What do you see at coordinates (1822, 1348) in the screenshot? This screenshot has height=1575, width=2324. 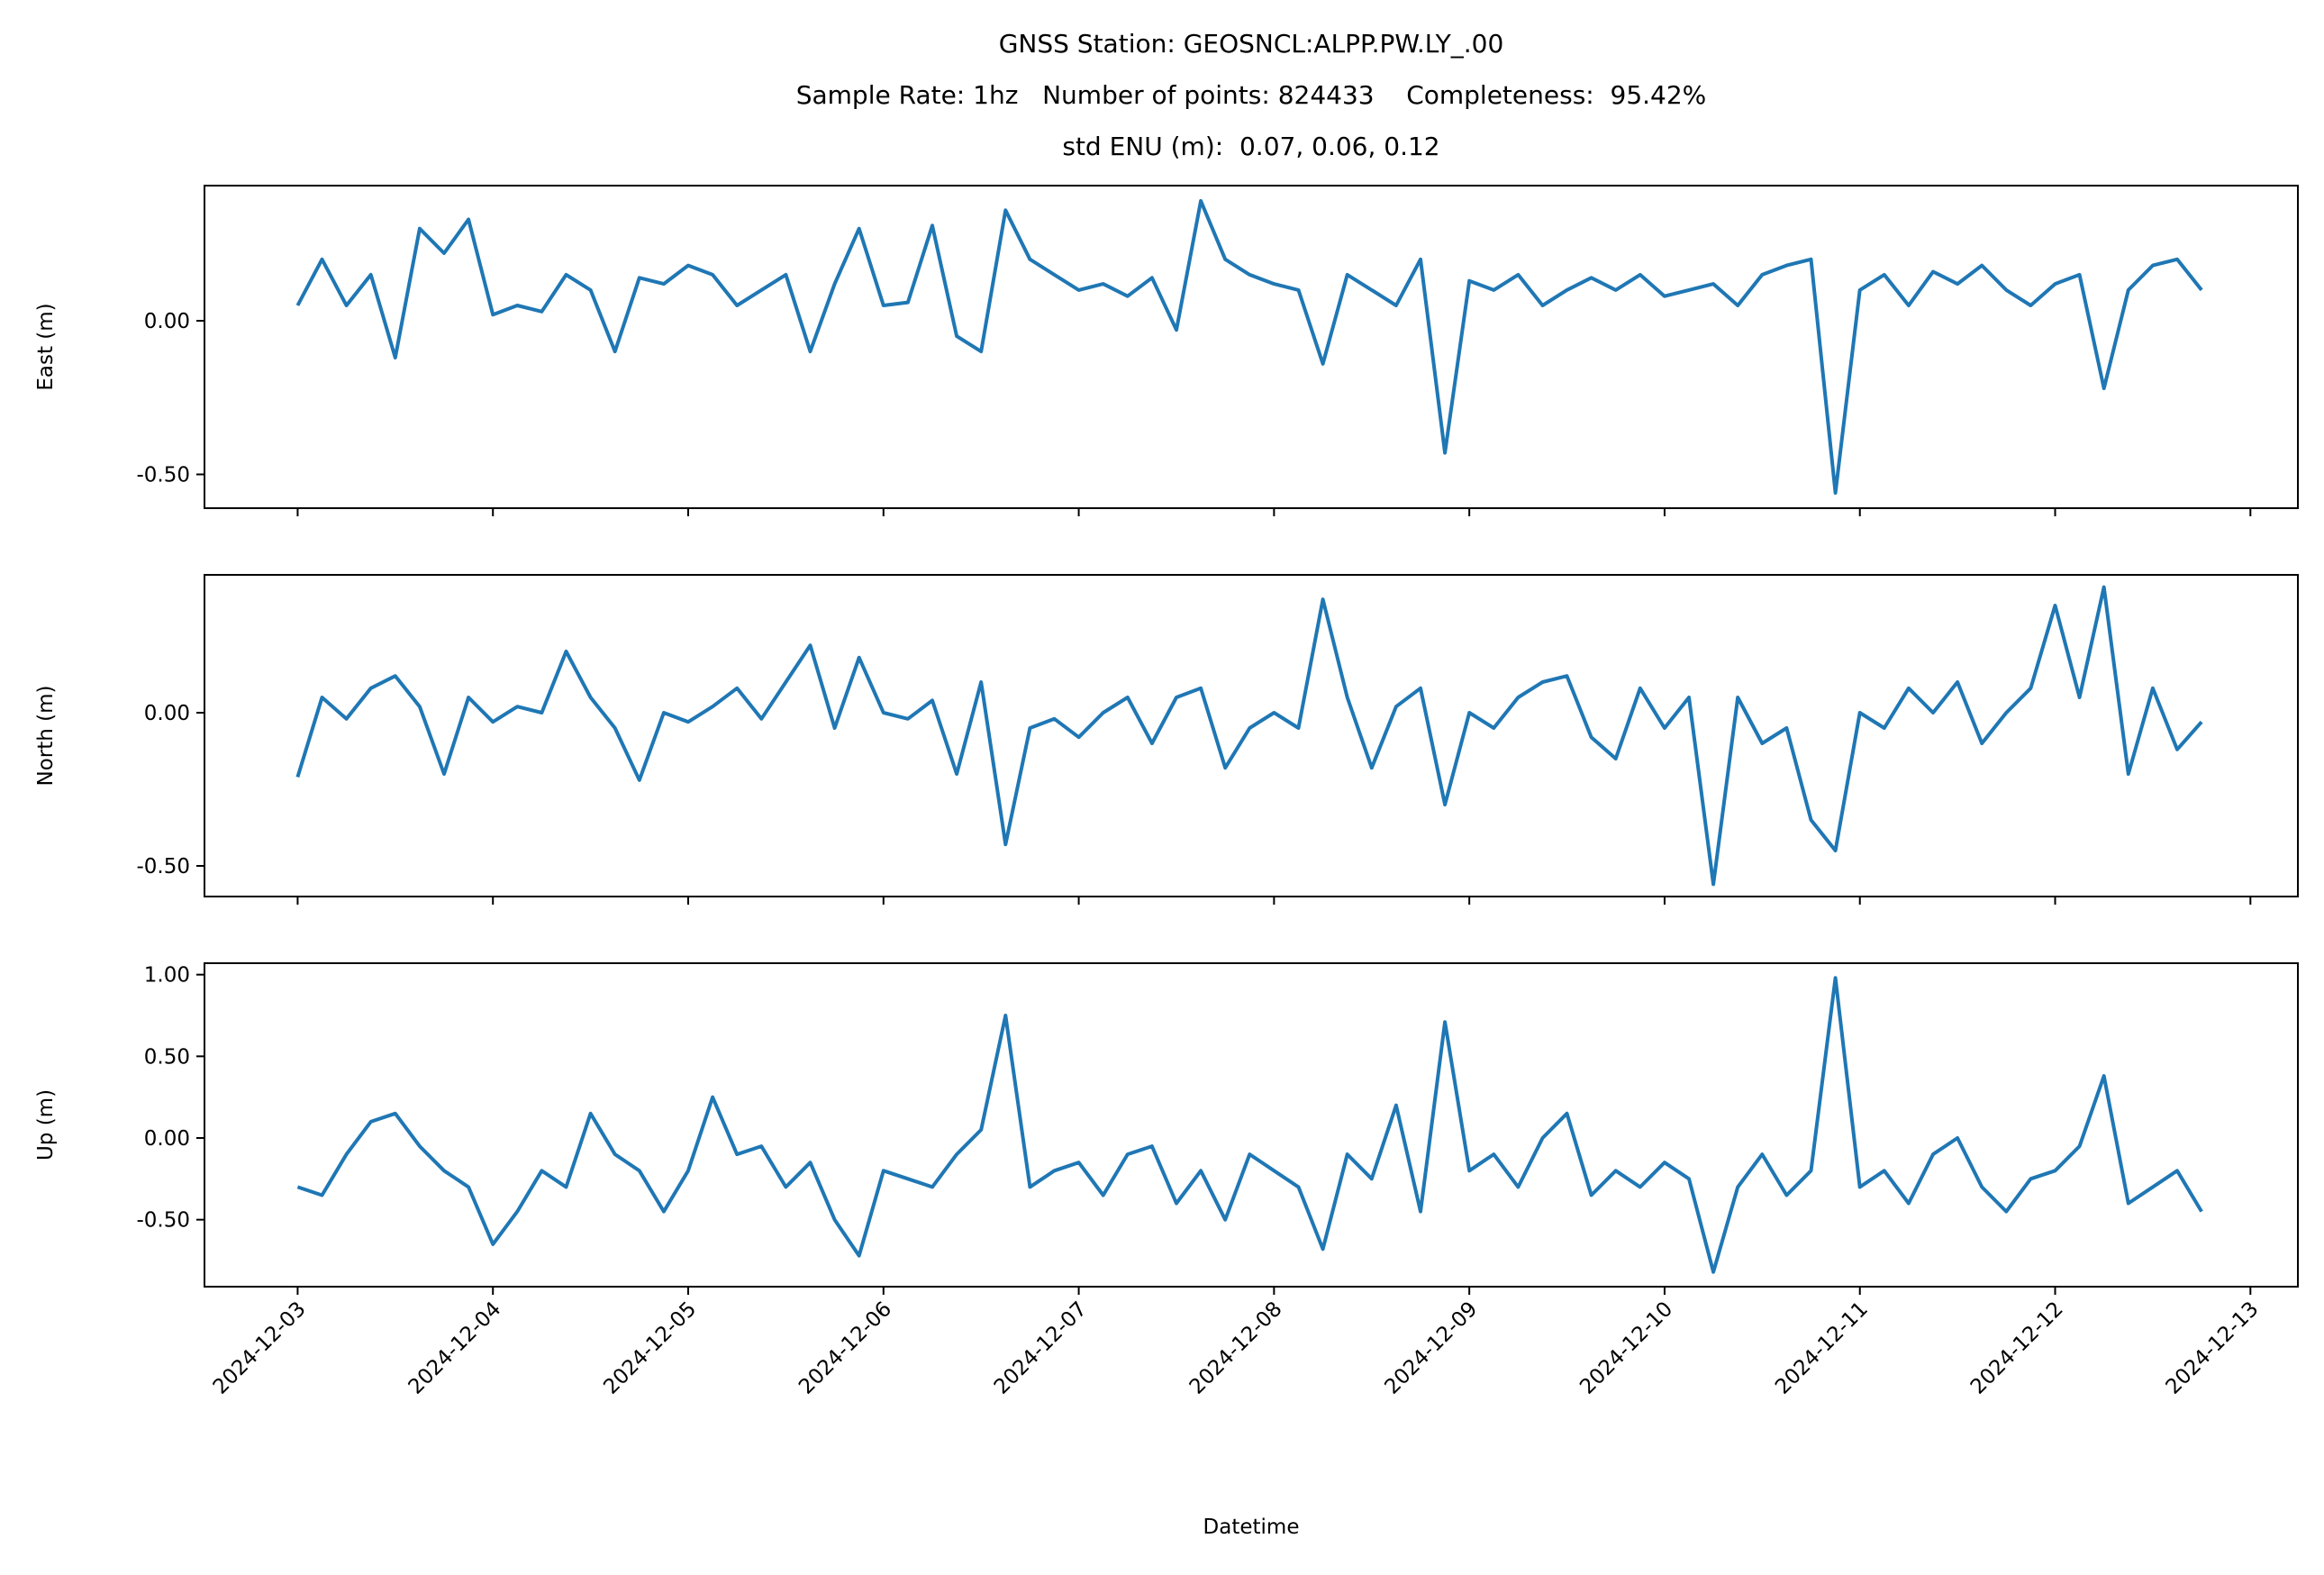 I see `x-tick-label: 2024-12-11` at bounding box center [1822, 1348].